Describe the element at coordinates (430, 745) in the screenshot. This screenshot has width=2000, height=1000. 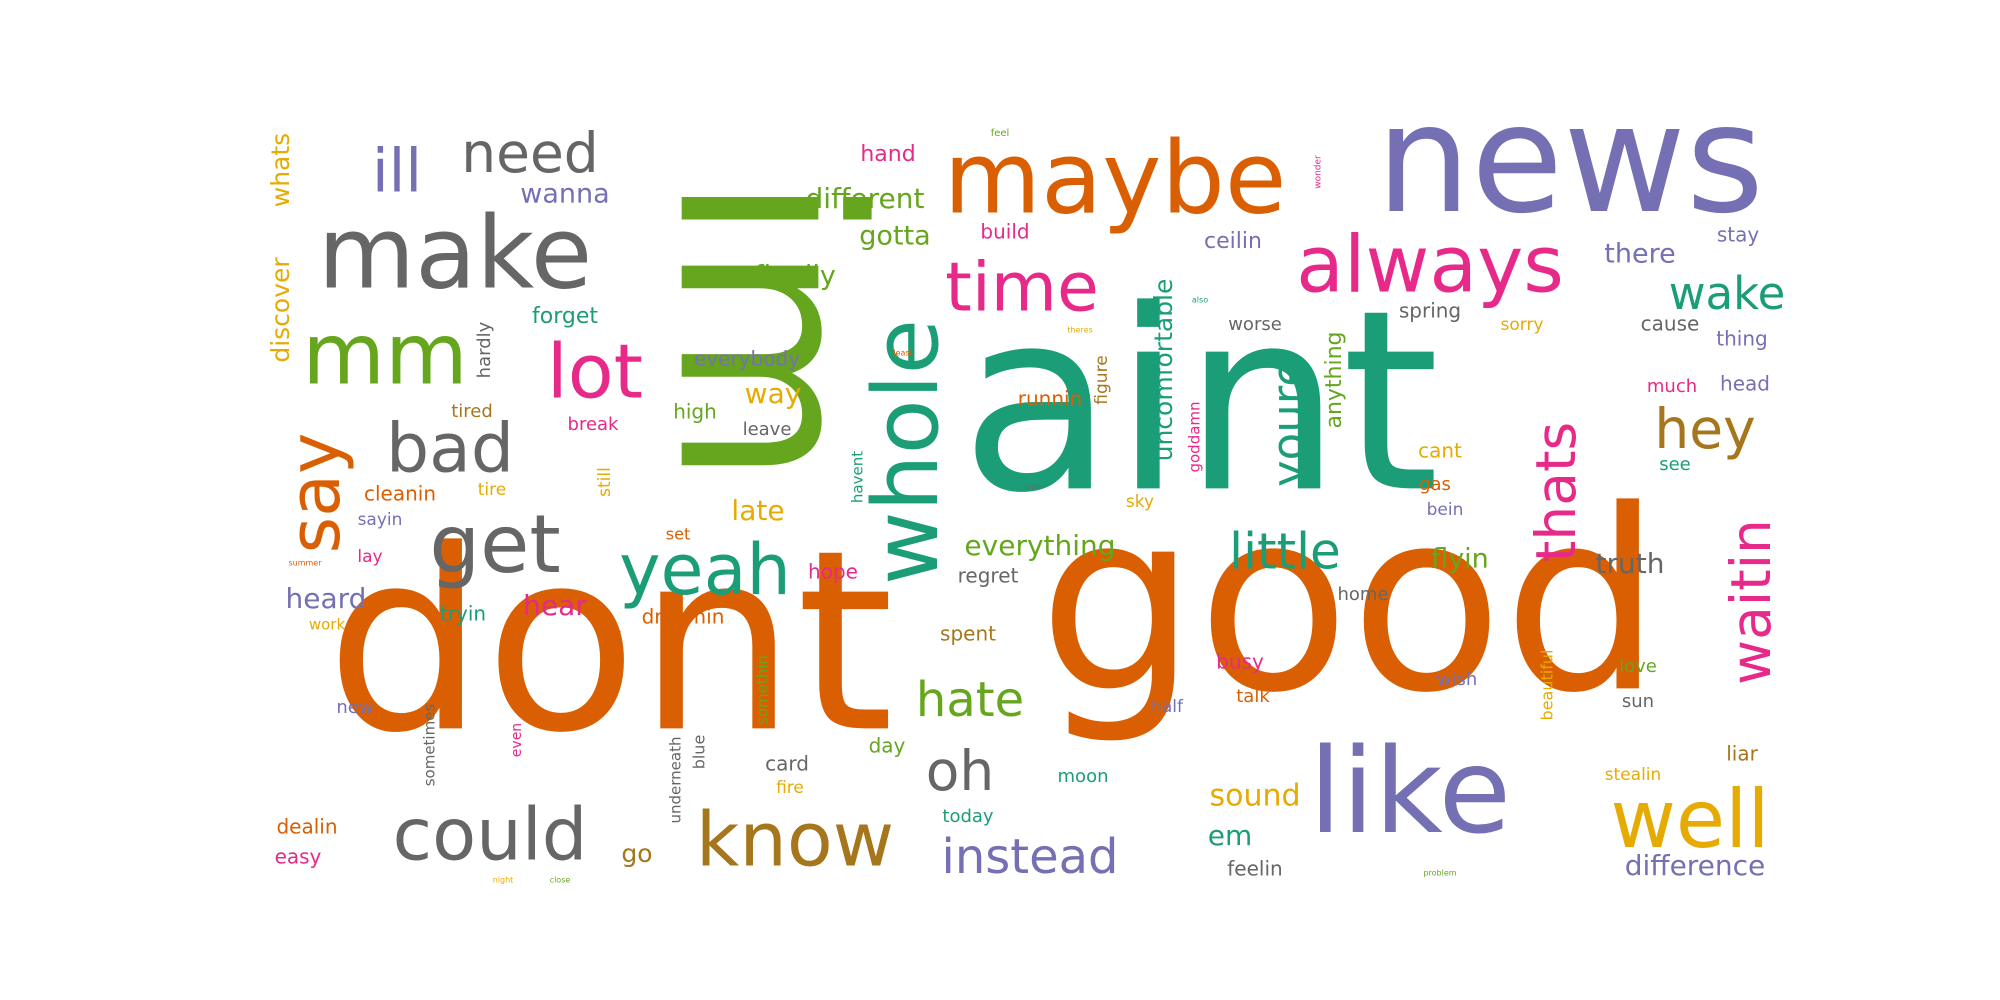
I see `word-sometimes: sometimes` at that location.